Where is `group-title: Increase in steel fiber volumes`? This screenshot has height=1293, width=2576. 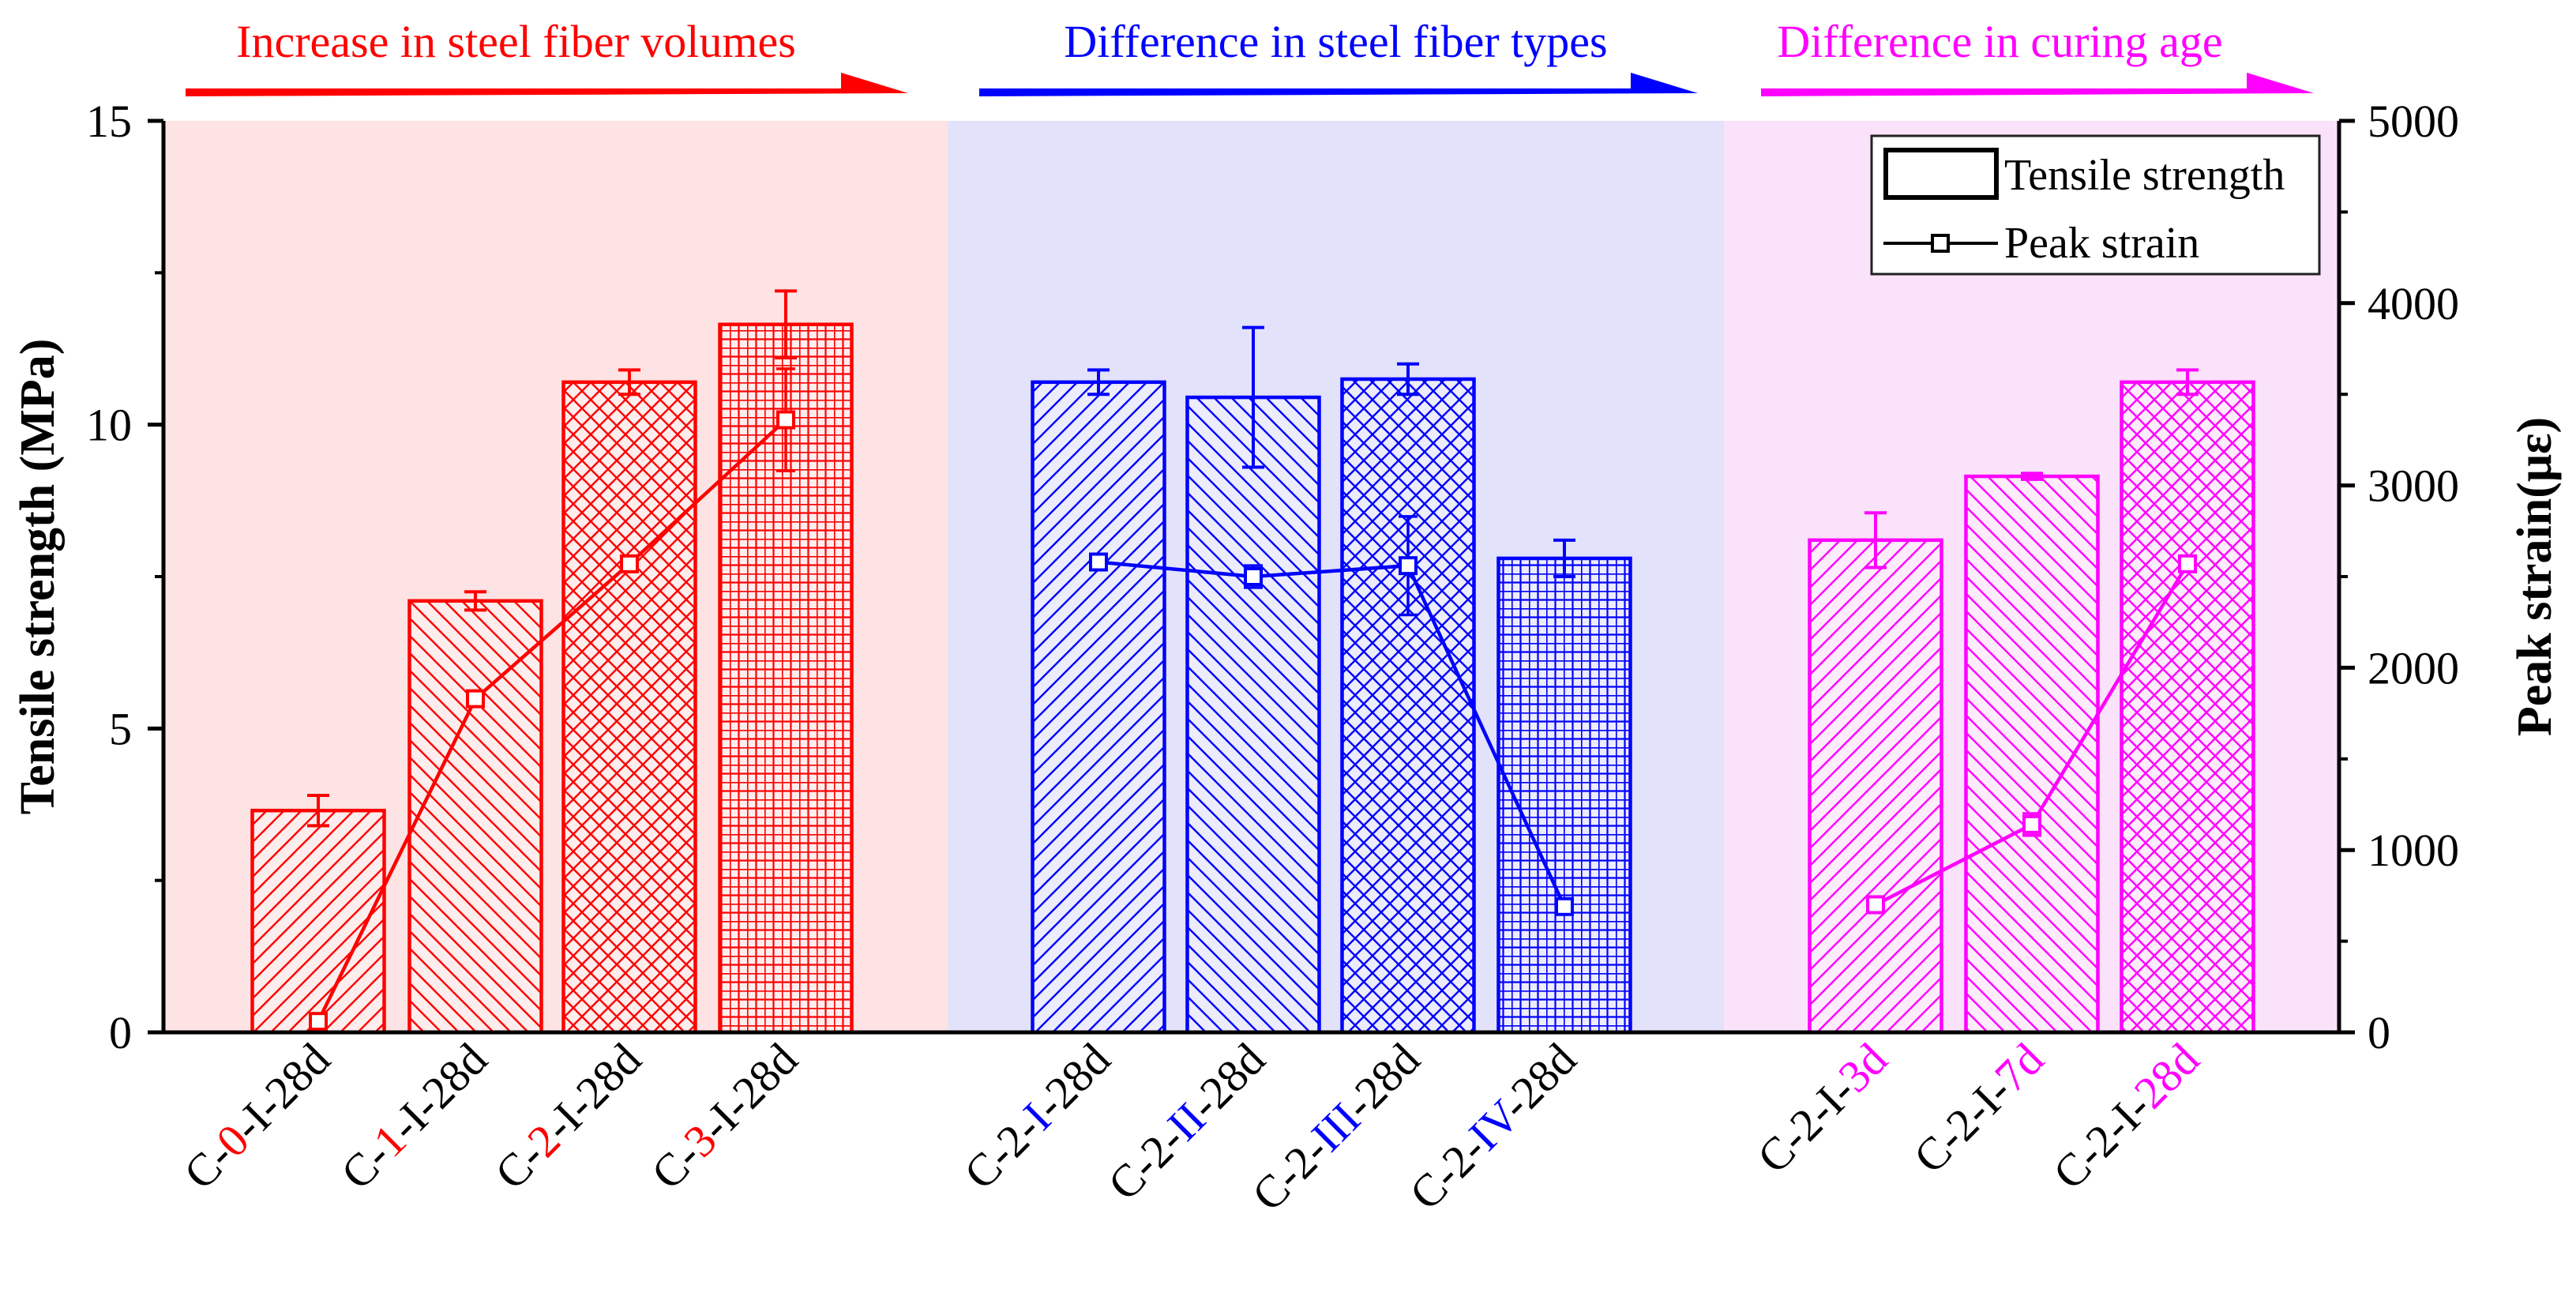 group-title: Increase in steel fiber volumes is located at coordinates (516, 41).